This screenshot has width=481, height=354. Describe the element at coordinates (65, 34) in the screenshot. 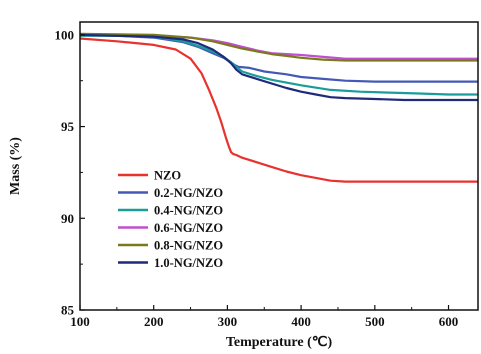

I see `y-tick-label: 100` at that location.